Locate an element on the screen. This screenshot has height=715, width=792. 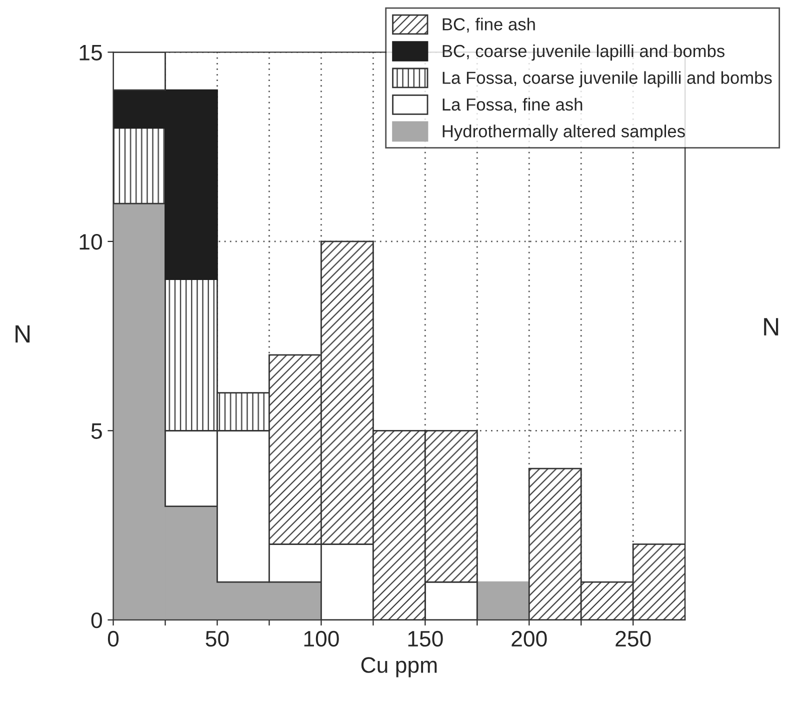
x-tick-label: 50 is located at coordinates (217, 638).